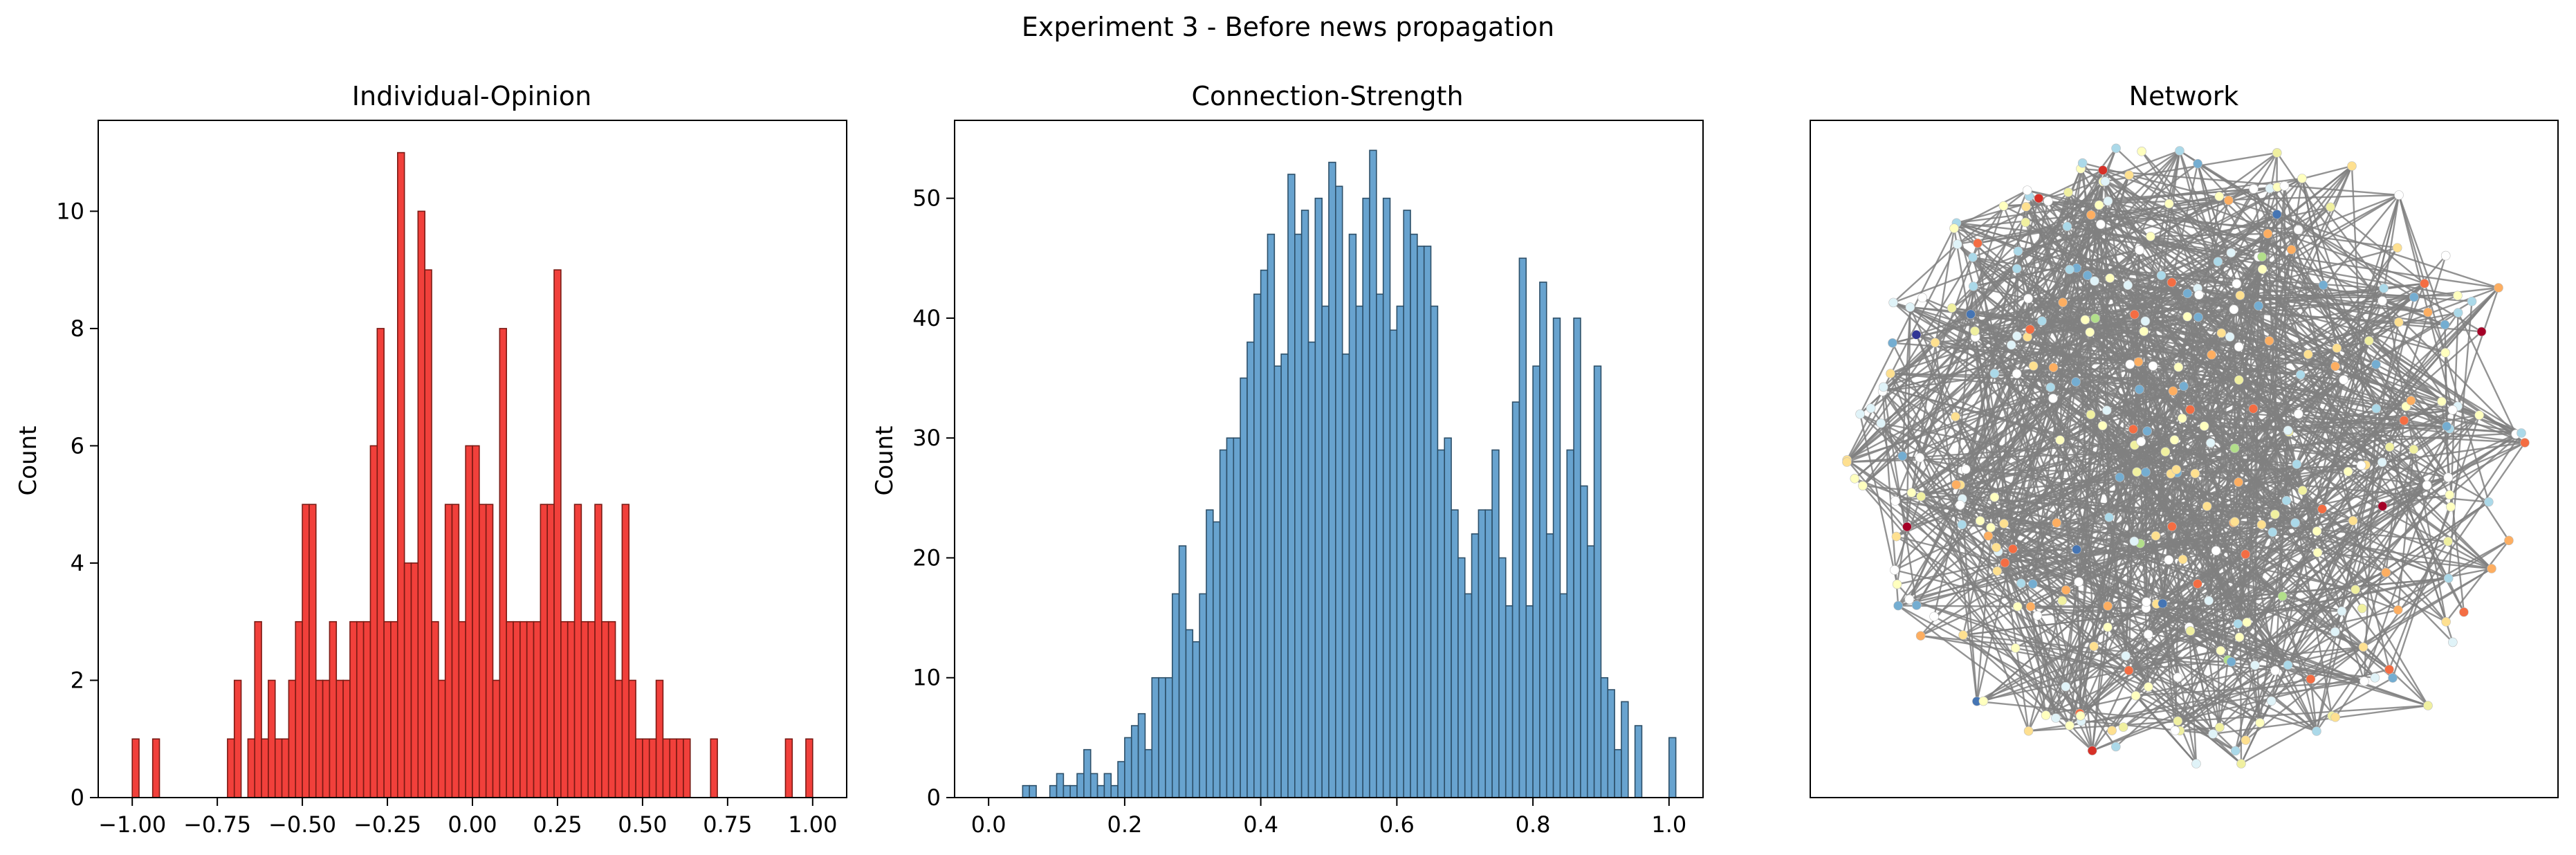 This screenshot has height=855, width=2576. I want to click on y-tick-label: 4, so click(77, 563).